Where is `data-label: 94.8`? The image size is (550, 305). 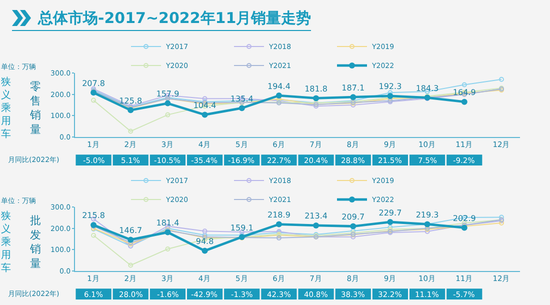
data-label: 94.8 is located at coordinates (205, 241).